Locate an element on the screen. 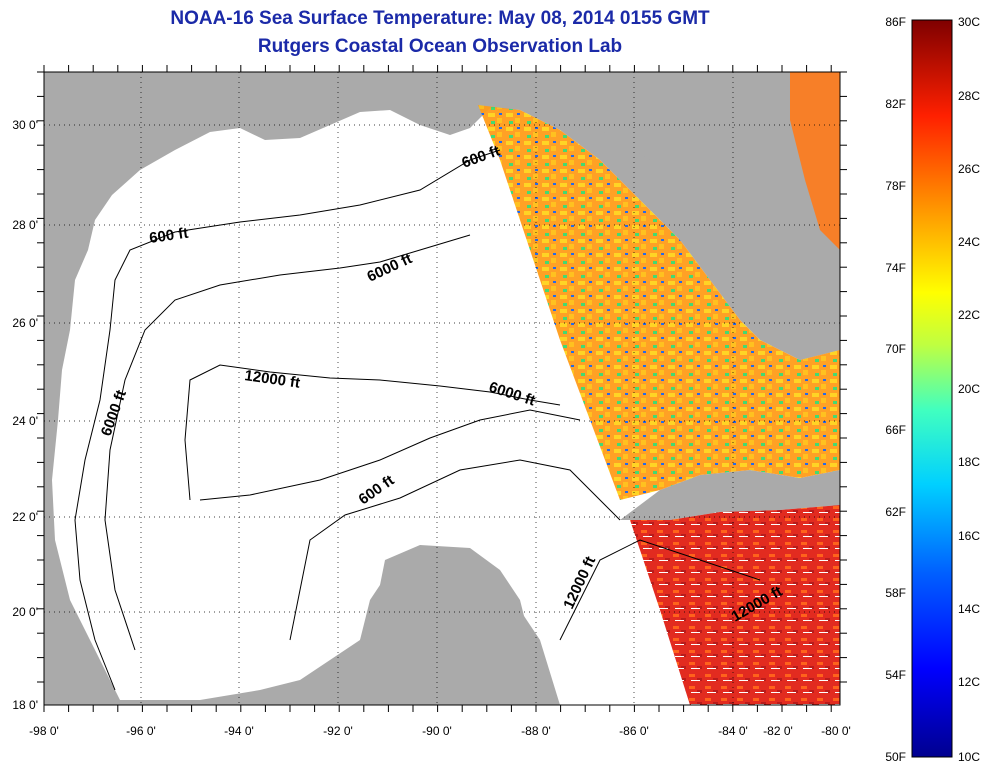 The height and width of the screenshot is (770, 992). colorbar-f-label: 50F is located at coordinates (895, 757).